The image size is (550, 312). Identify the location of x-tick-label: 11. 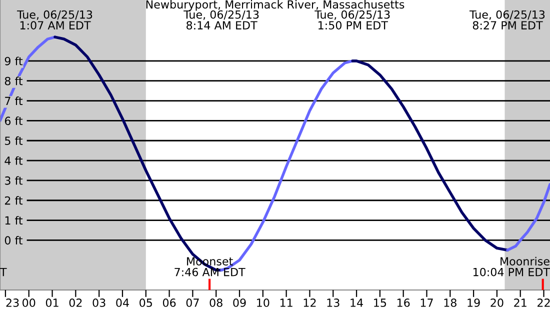
(286, 302).